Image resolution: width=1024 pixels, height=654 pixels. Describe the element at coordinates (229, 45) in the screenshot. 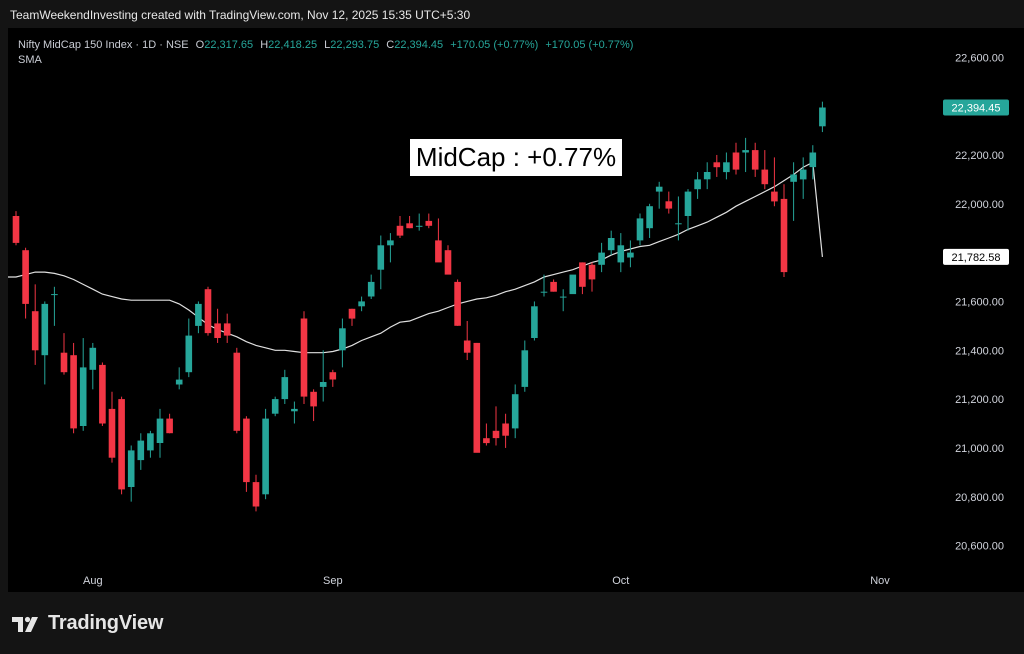

I see `open-value: 22,317.65` at that location.